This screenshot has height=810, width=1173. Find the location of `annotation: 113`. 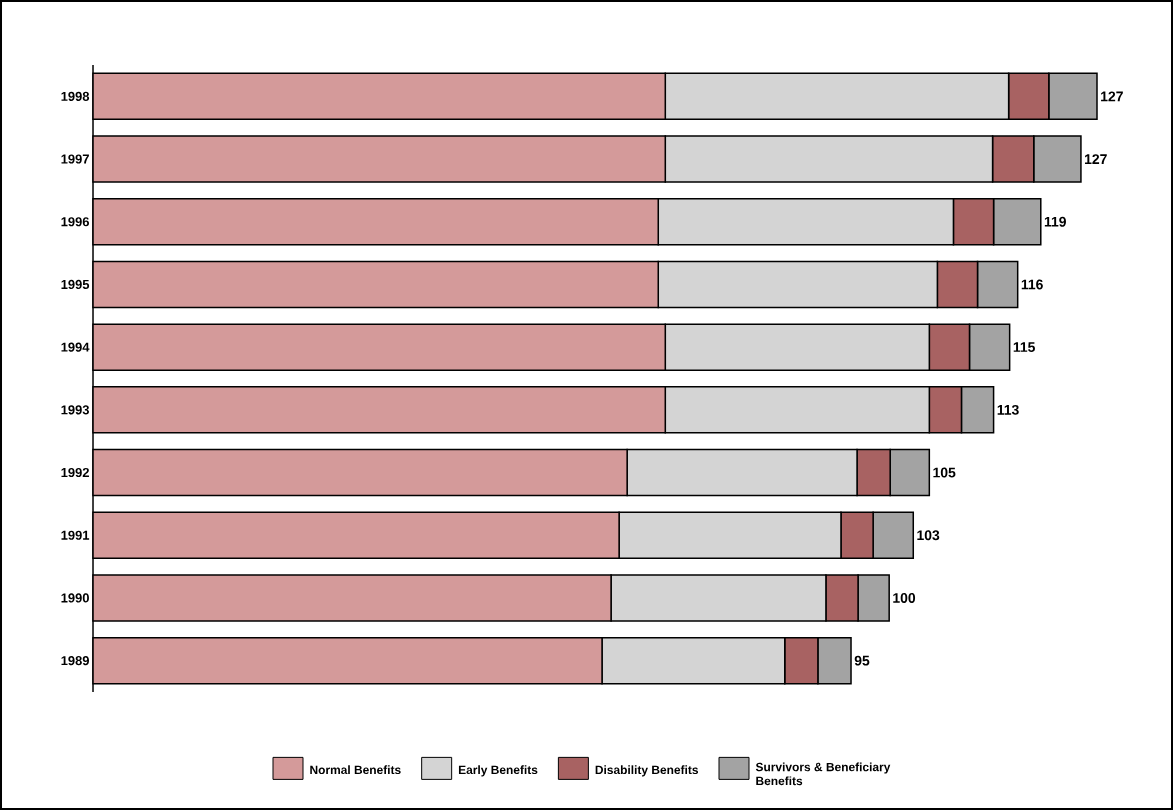

annotation: 113 is located at coordinates (1008, 409).